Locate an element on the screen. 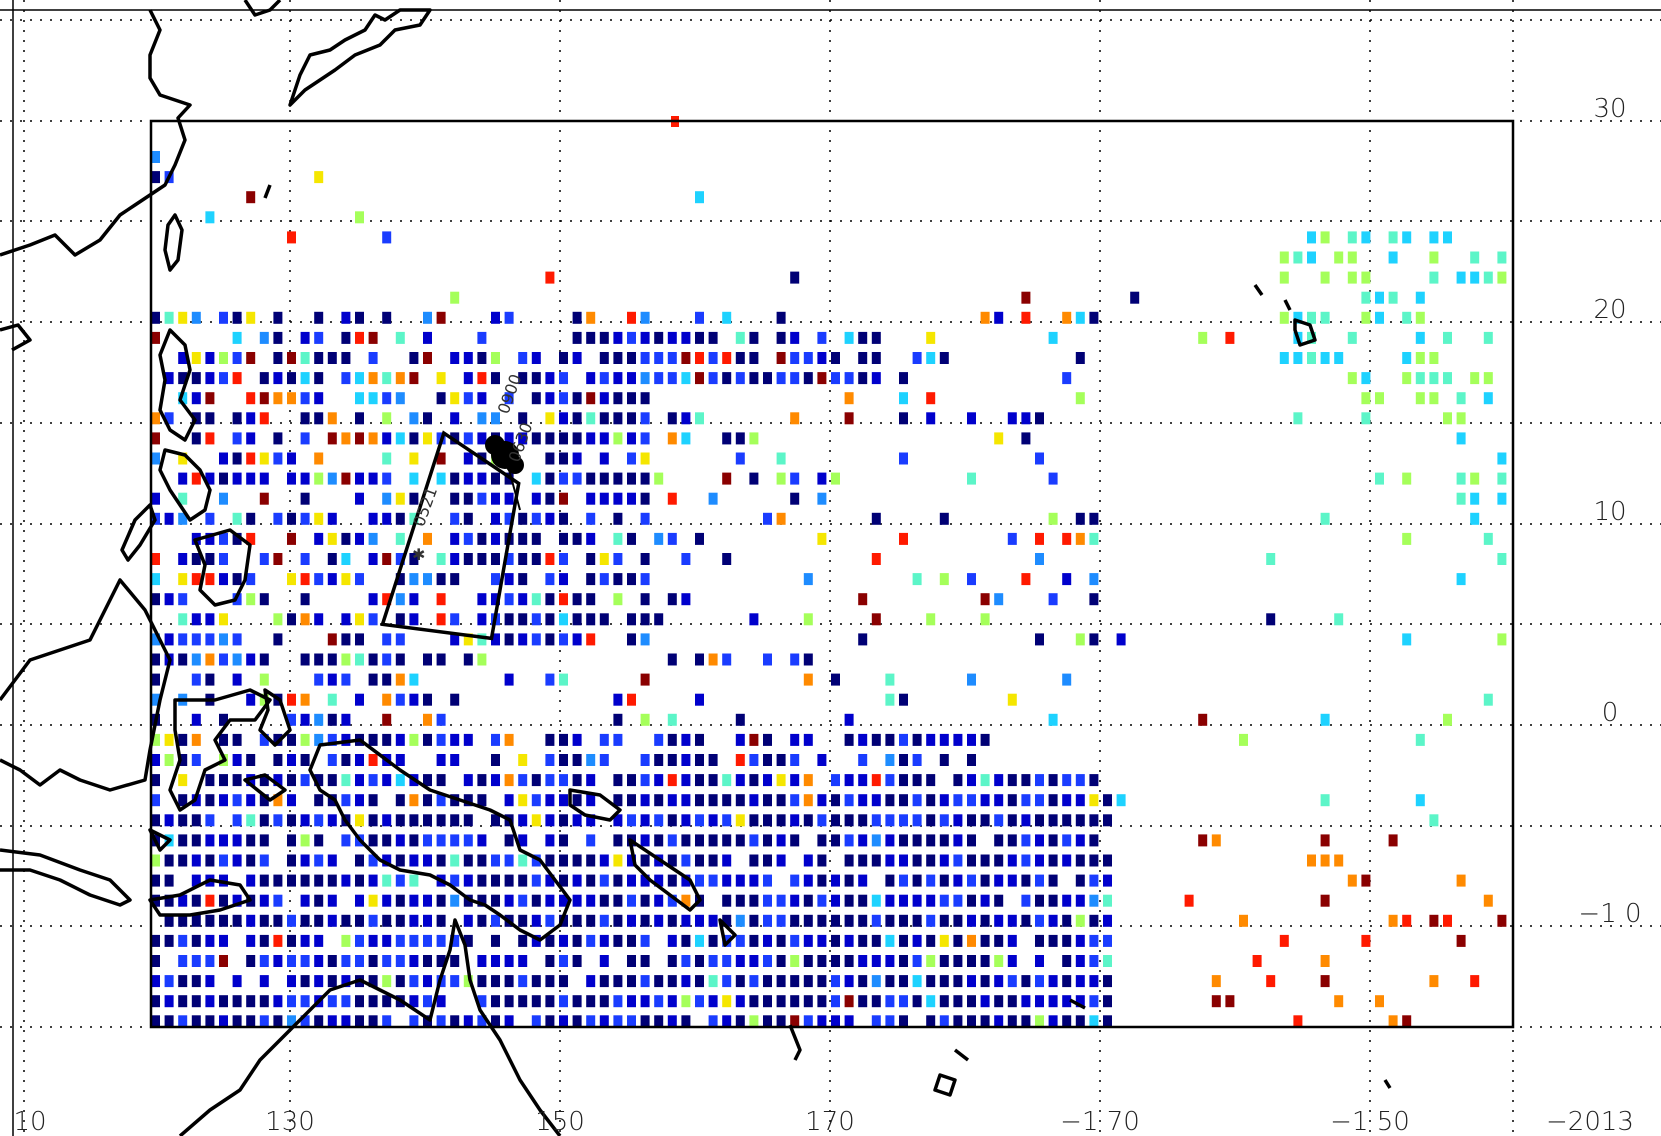 Image resolution: width=1661 pixels, height=1136 pixels. latitude-tick-label: 0 is located at coordinates (1610, 713).